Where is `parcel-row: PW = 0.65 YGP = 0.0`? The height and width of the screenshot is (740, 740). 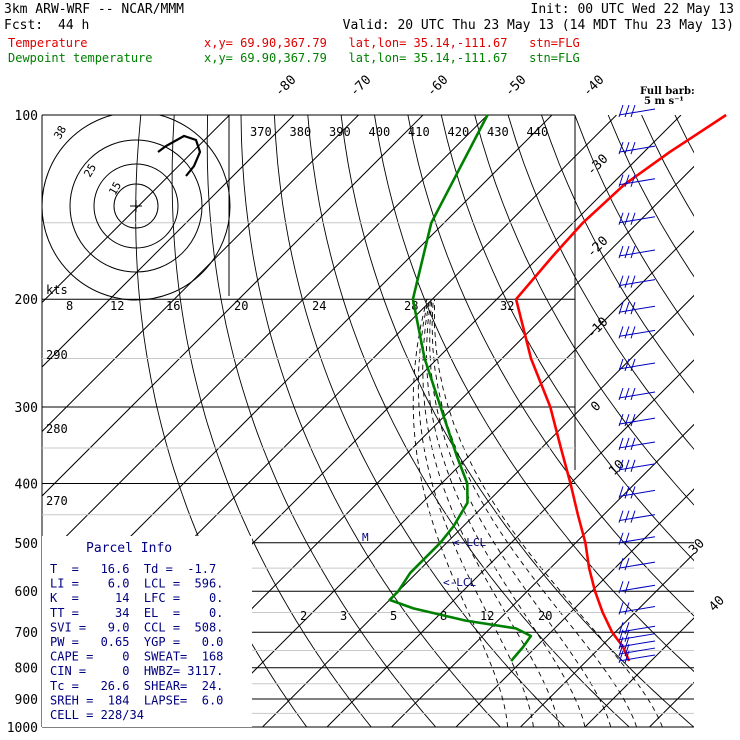
parcel-row: PW = 0.65 YGP = 0.0 is located at coordinates (136, 642).